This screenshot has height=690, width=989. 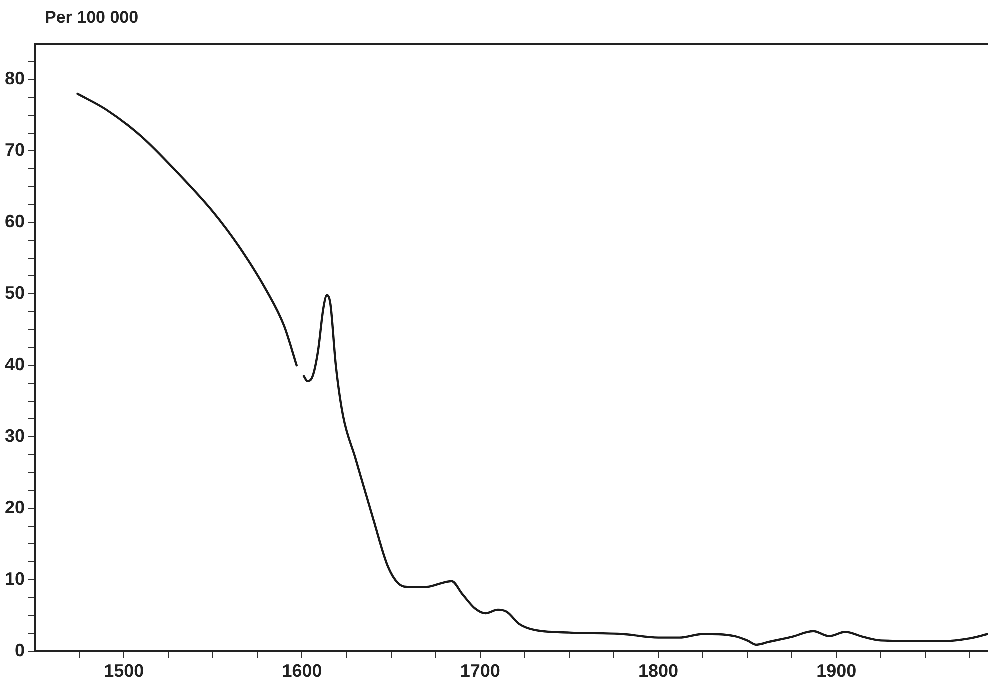 What do you see at coordinates (124, 671) in the screenshot?
I see `x-tick-label: 1500` at bounding box center [124, 671].